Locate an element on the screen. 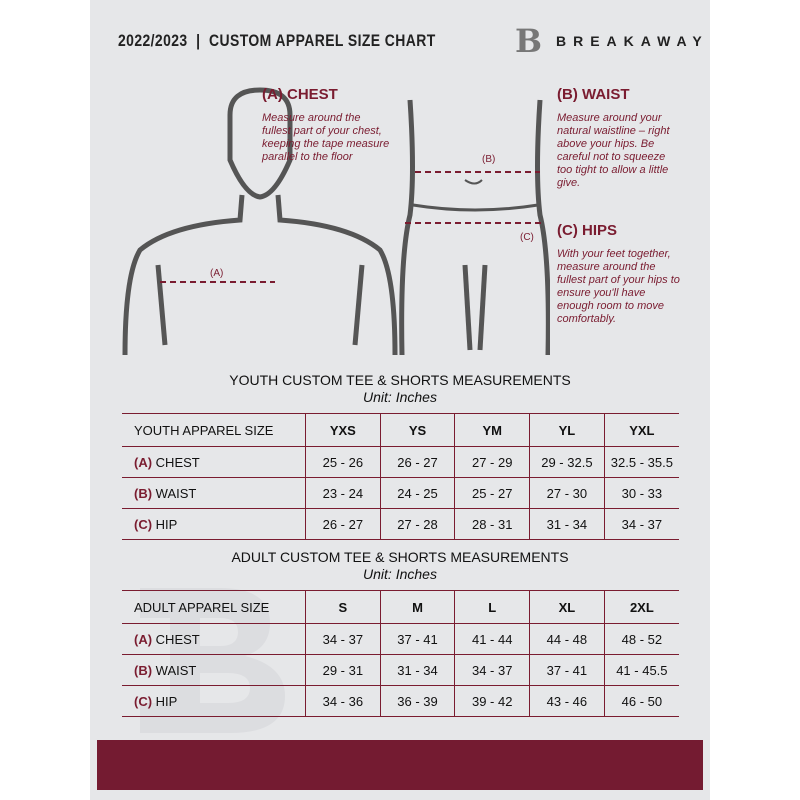  cell: 24 - 25 is located at coordinates (417, 493).